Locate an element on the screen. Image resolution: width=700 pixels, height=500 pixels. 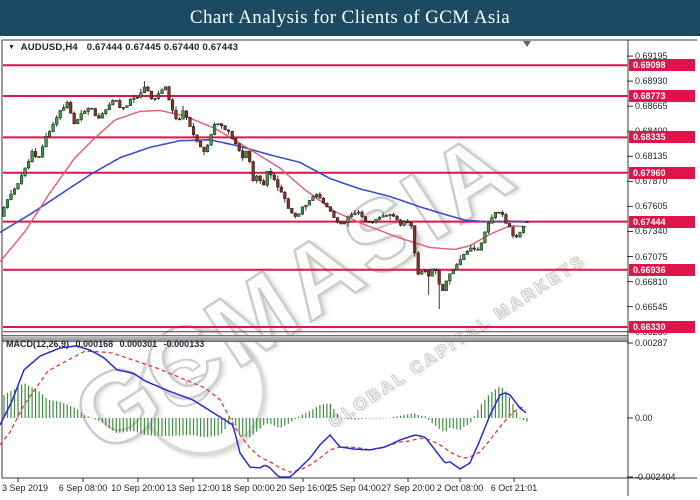
price-axis-label: 0.68930 is located at coordinates (651, 81).